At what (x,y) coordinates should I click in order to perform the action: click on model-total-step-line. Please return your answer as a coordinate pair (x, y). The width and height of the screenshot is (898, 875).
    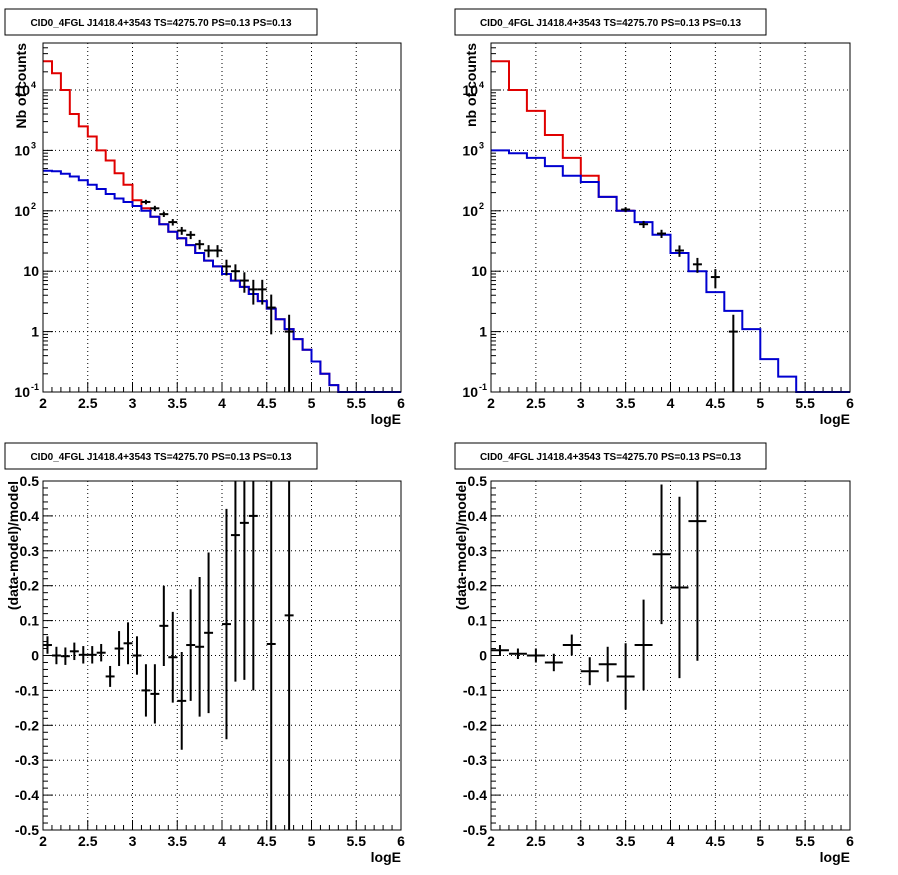
    Looking at the image, I should click on (563, 136).